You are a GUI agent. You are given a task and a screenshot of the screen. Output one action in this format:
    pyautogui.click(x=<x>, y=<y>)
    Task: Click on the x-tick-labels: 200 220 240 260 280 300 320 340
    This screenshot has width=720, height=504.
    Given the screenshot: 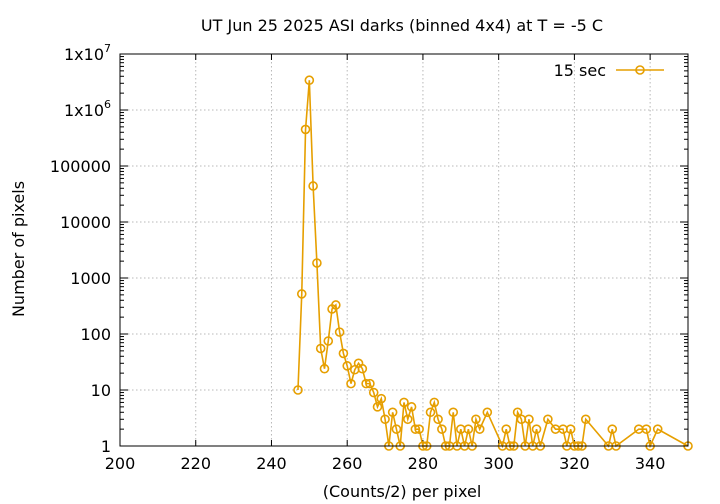 What is the action you would take?
    pyautogui.click(x=385, y=463)
    